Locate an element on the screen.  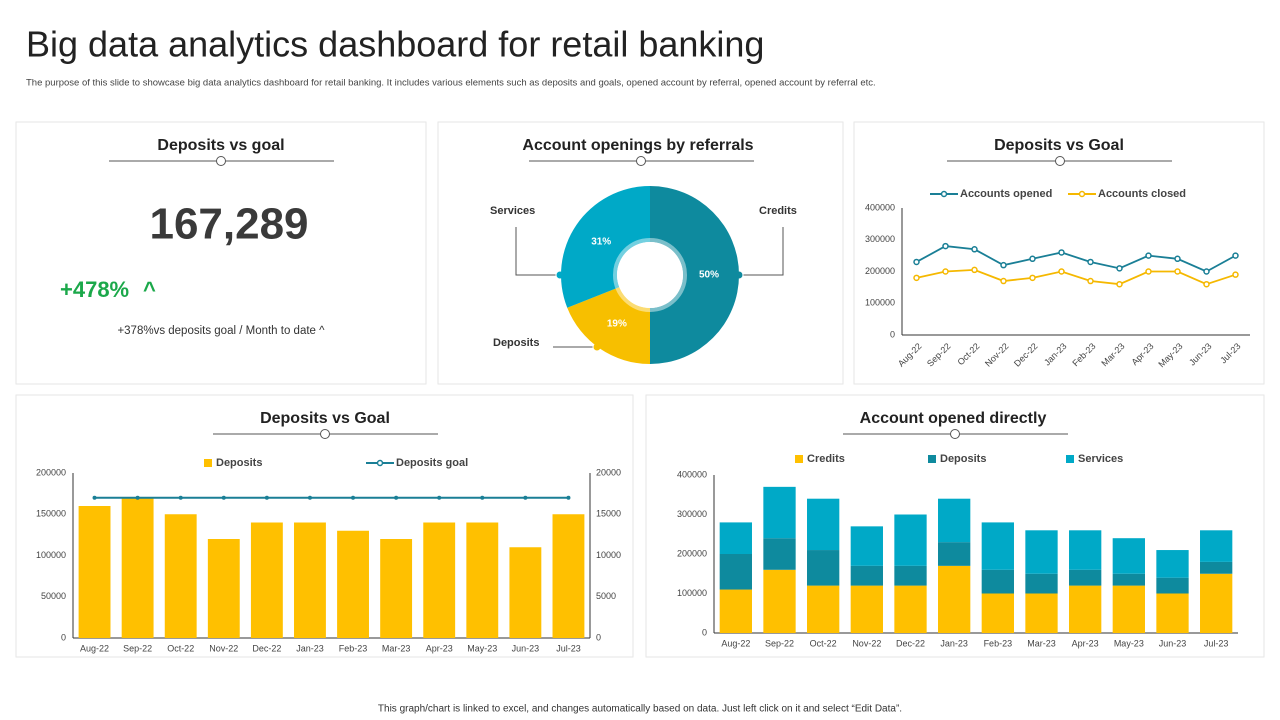
legend-label: Deposits is located at coordinates (239, 463).